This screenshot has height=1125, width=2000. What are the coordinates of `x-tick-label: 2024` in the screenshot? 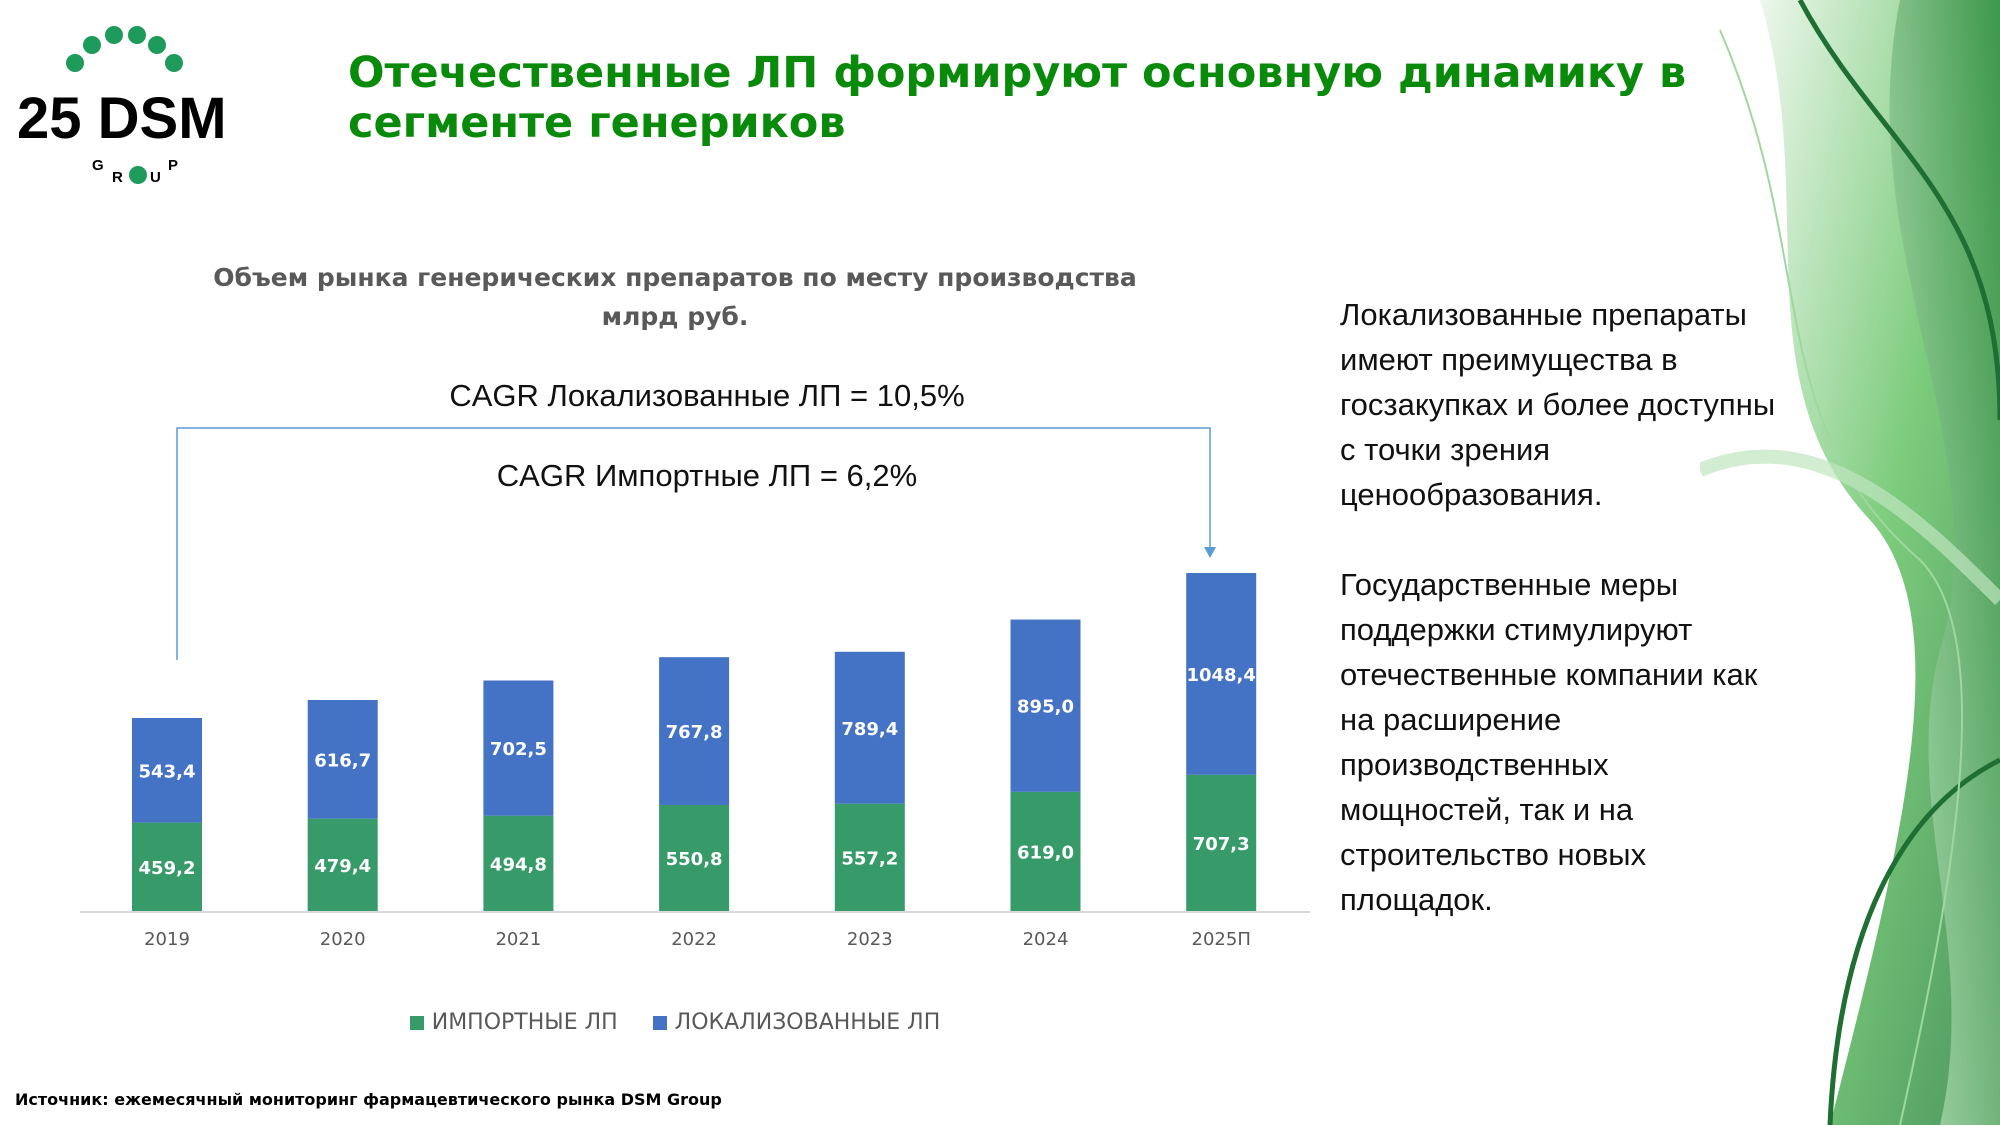 It's located at (1046, 939).